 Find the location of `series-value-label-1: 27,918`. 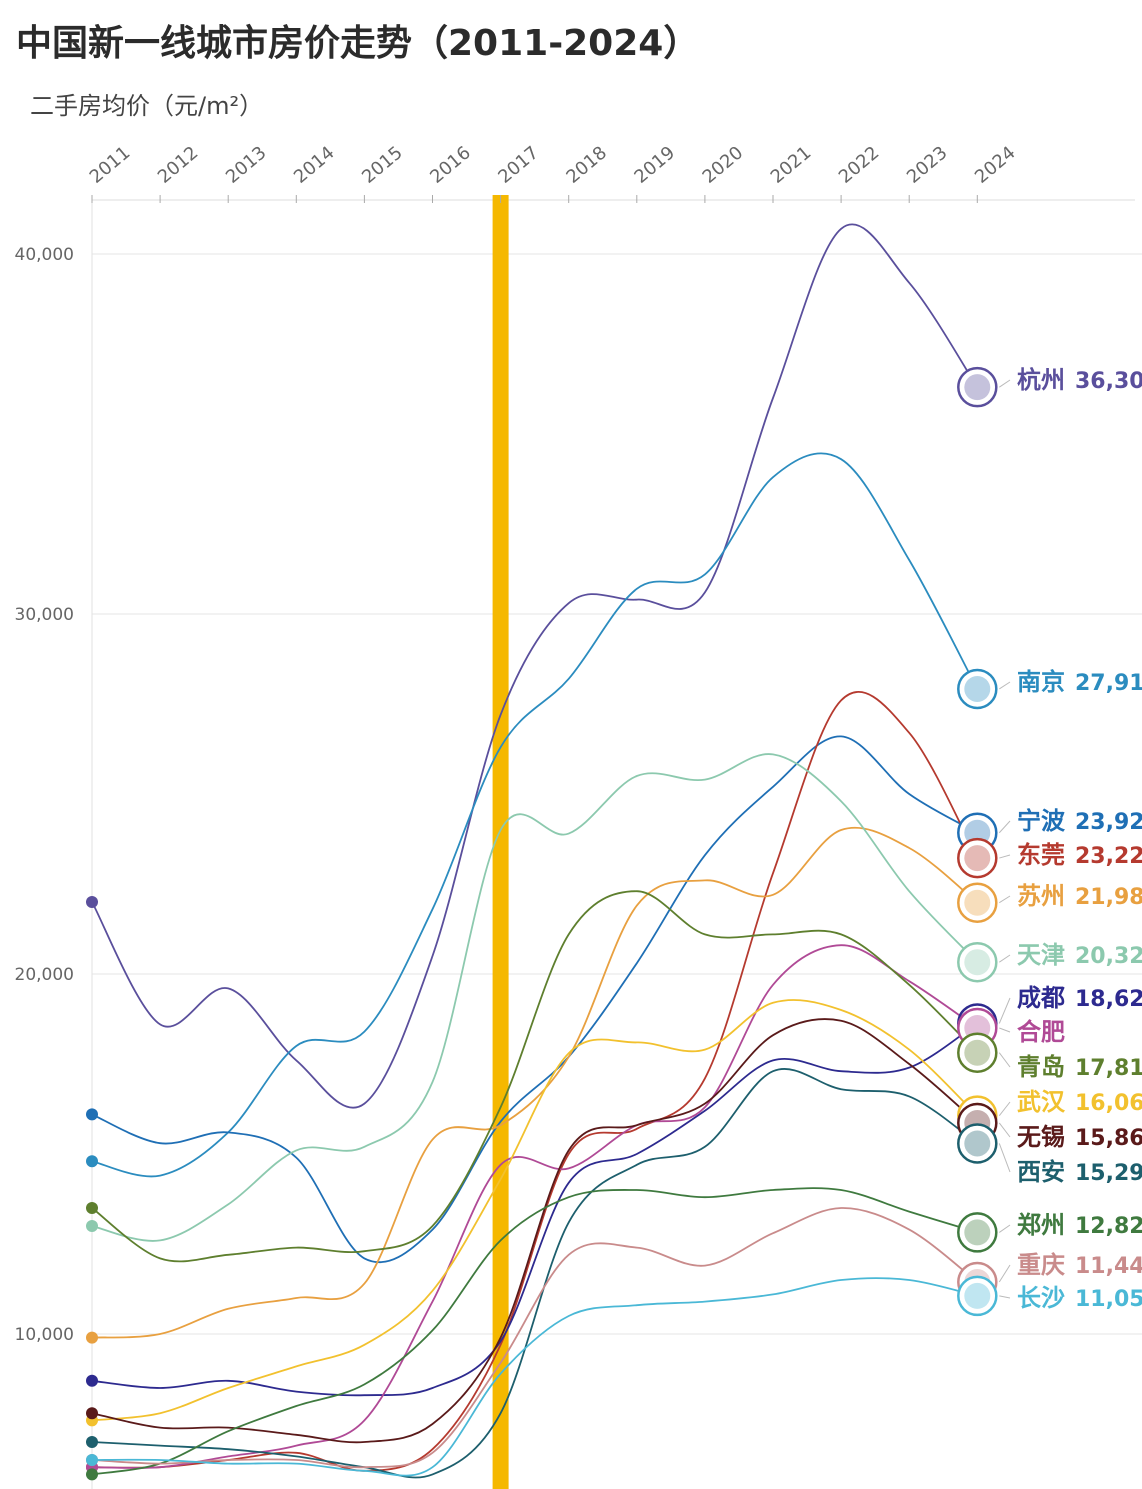

series-value-label-1: 27,918 is located at coordinates (1108, 683).